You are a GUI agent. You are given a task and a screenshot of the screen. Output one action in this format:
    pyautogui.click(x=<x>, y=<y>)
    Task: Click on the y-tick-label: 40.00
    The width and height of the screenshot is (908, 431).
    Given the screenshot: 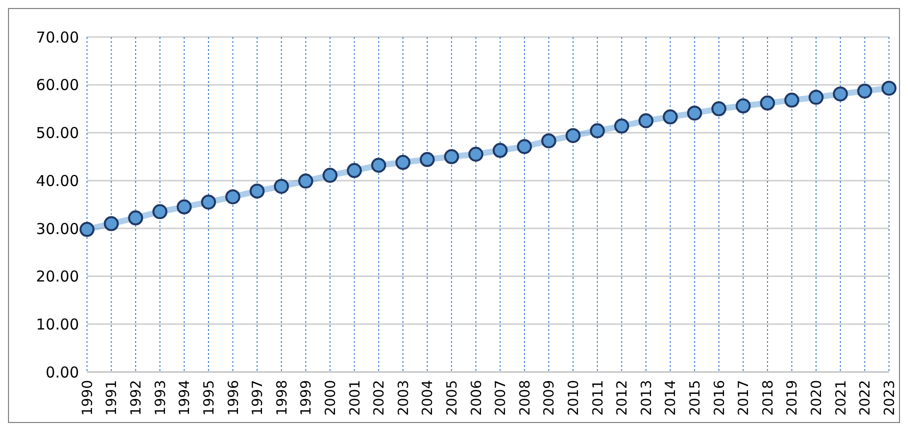 What is the action you would take?
    pyautogui.click(x=57, y=181)
    